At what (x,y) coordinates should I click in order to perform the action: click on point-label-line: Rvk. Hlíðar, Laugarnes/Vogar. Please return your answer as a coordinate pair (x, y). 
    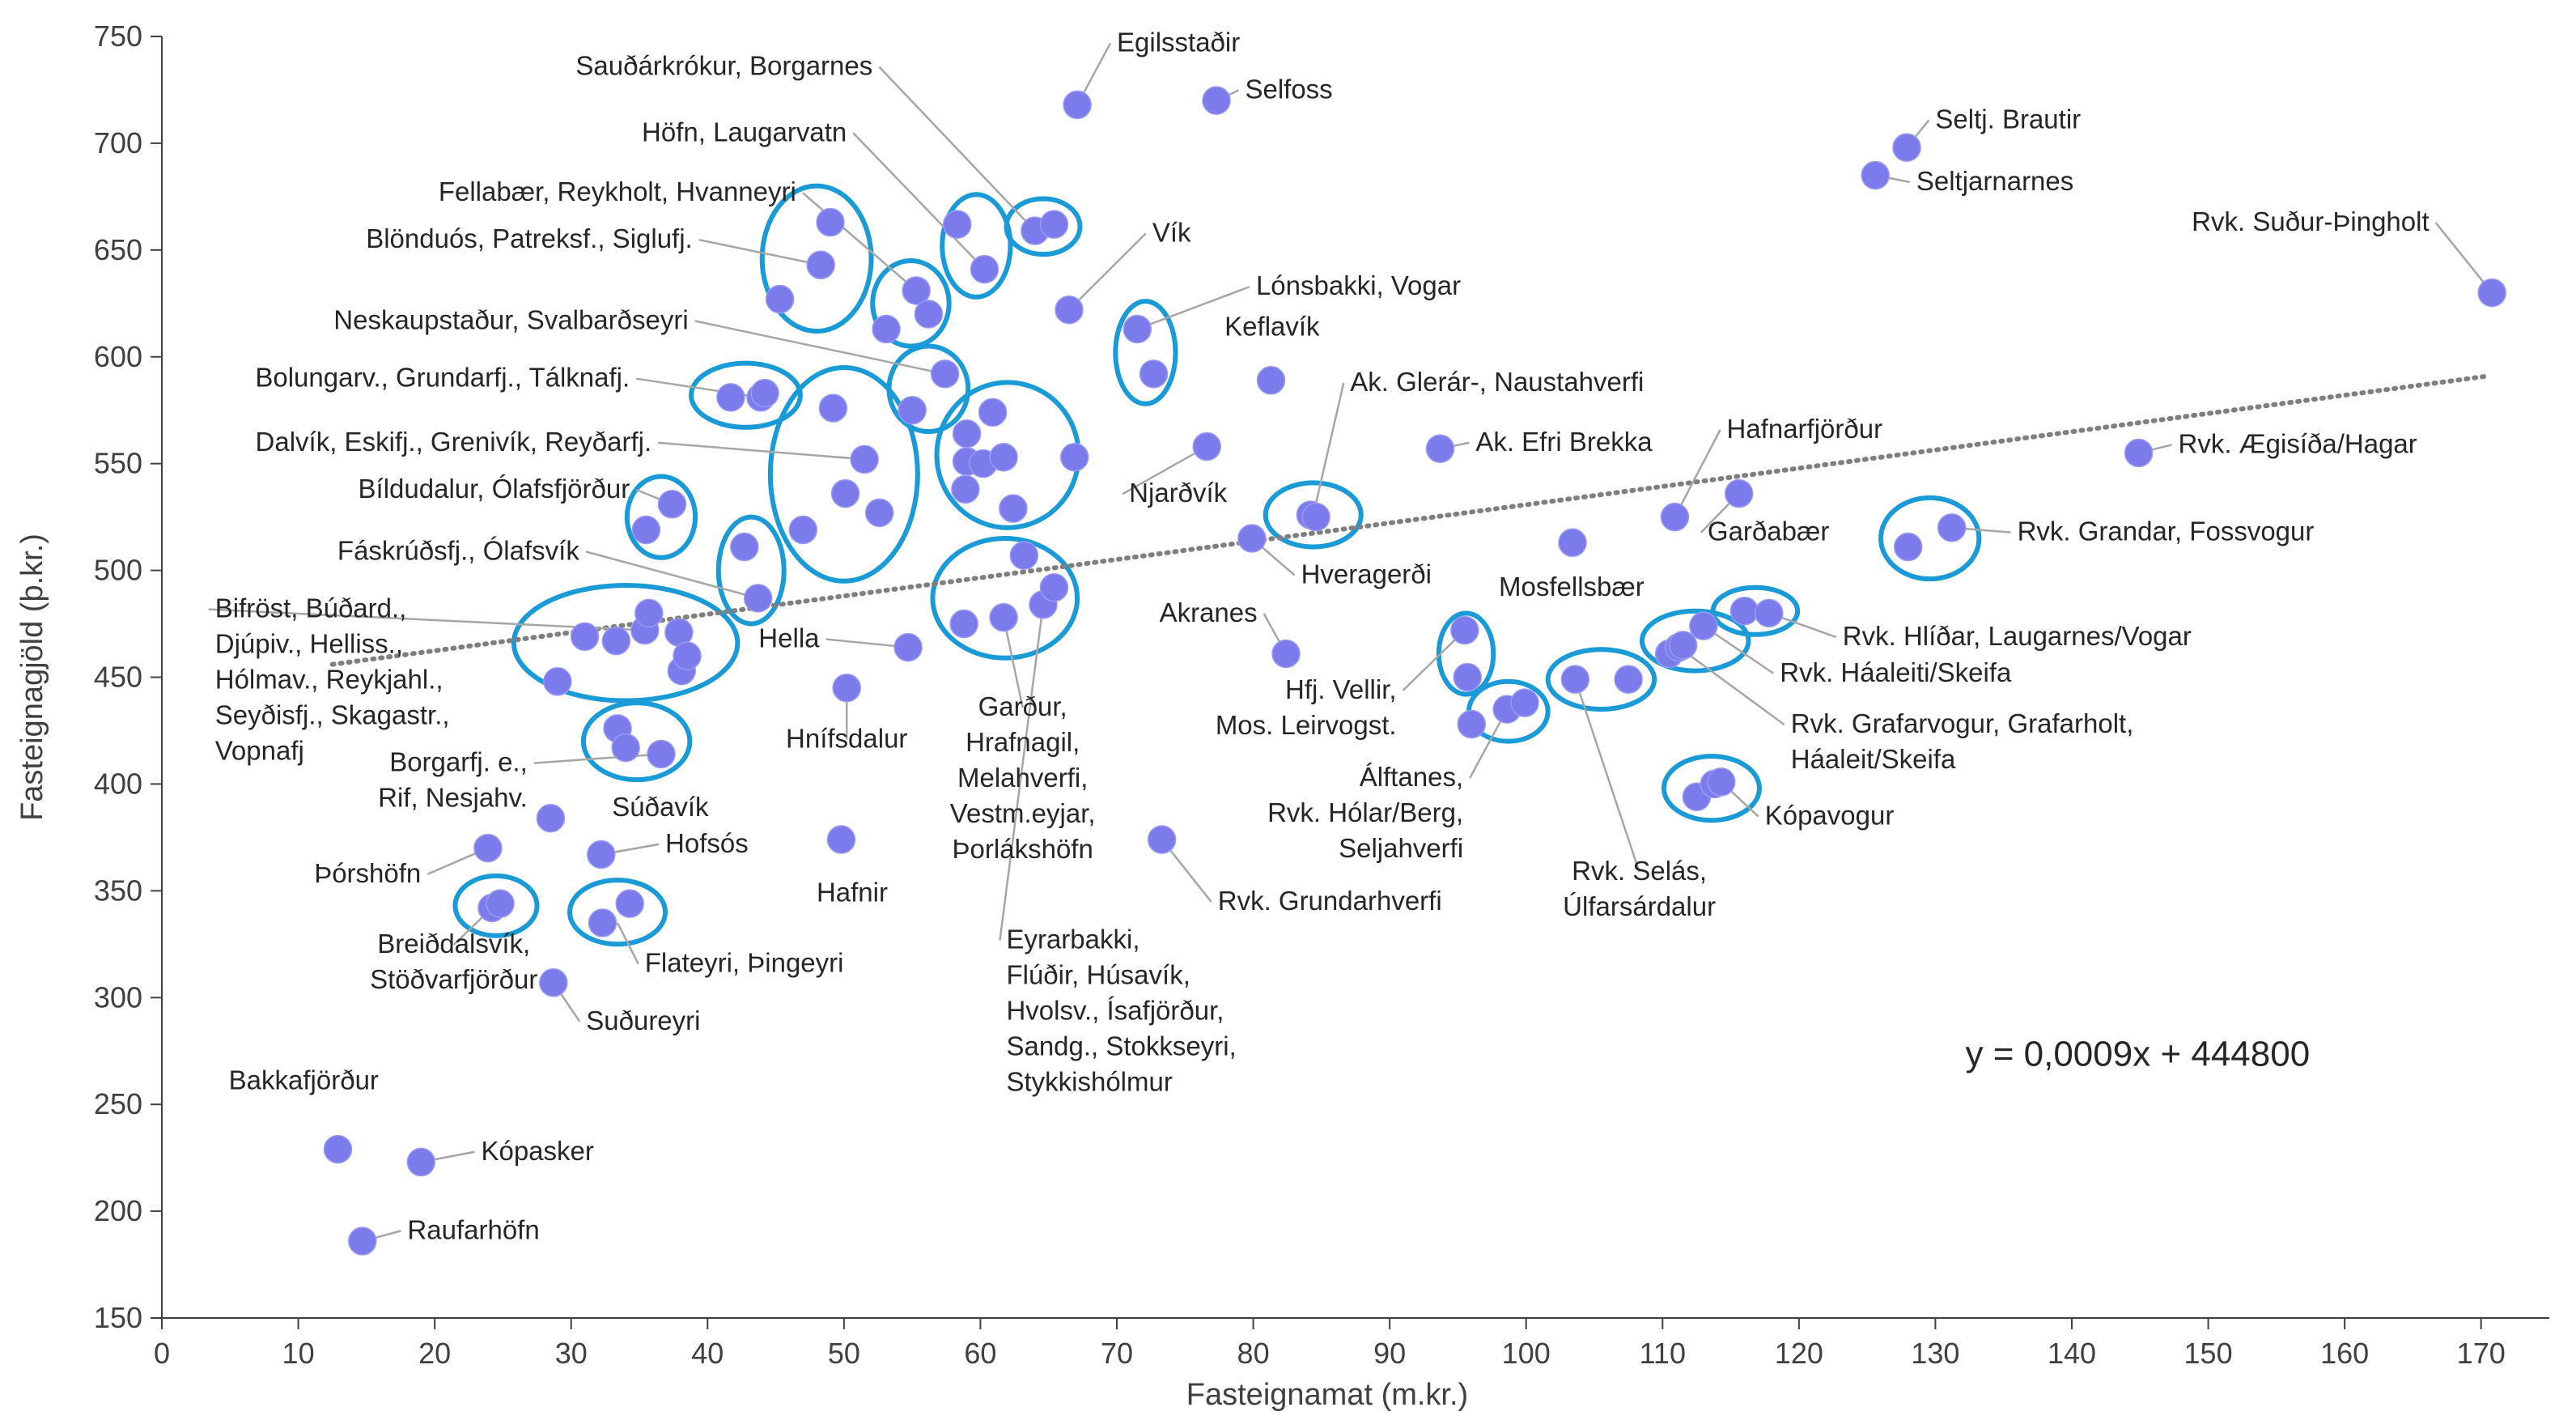
    Looking at the image, I should click on (2017, 636).